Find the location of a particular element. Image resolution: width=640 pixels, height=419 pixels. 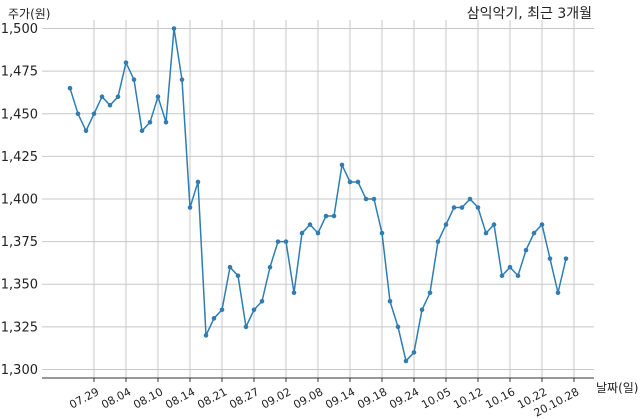

y-tick-label: 1,475 is located at coordinates (19, 72).